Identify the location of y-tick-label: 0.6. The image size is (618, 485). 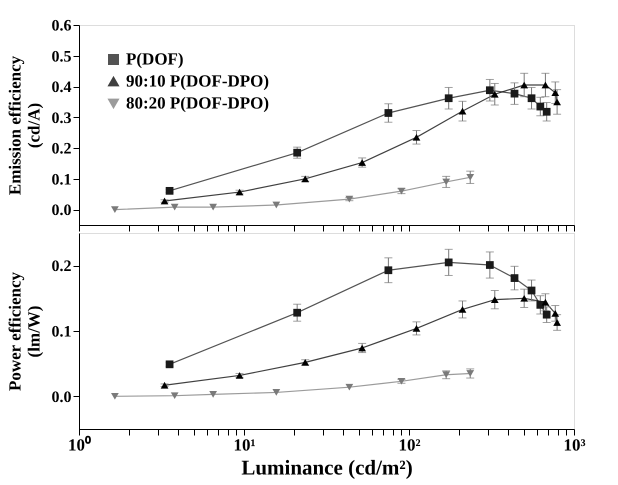
(62, 26).